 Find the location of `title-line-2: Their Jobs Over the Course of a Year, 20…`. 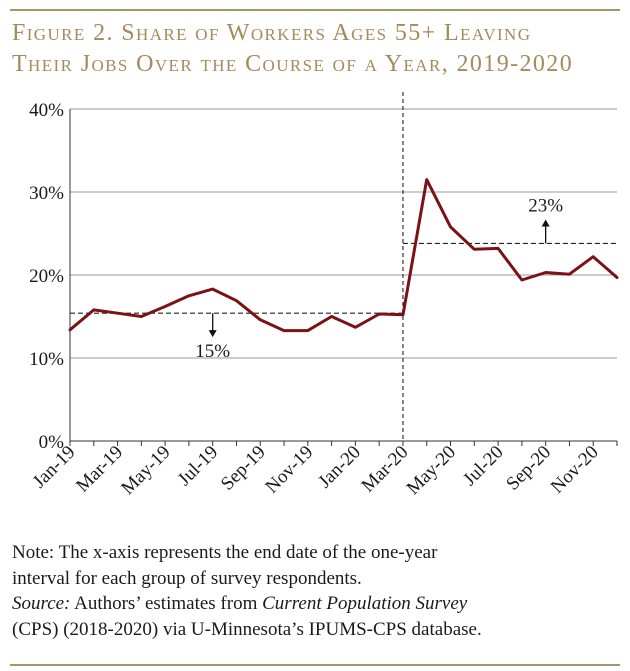

title-line-2: Their Jobs Over the Course of a Year, 20… is located at coordinates (293, 64).